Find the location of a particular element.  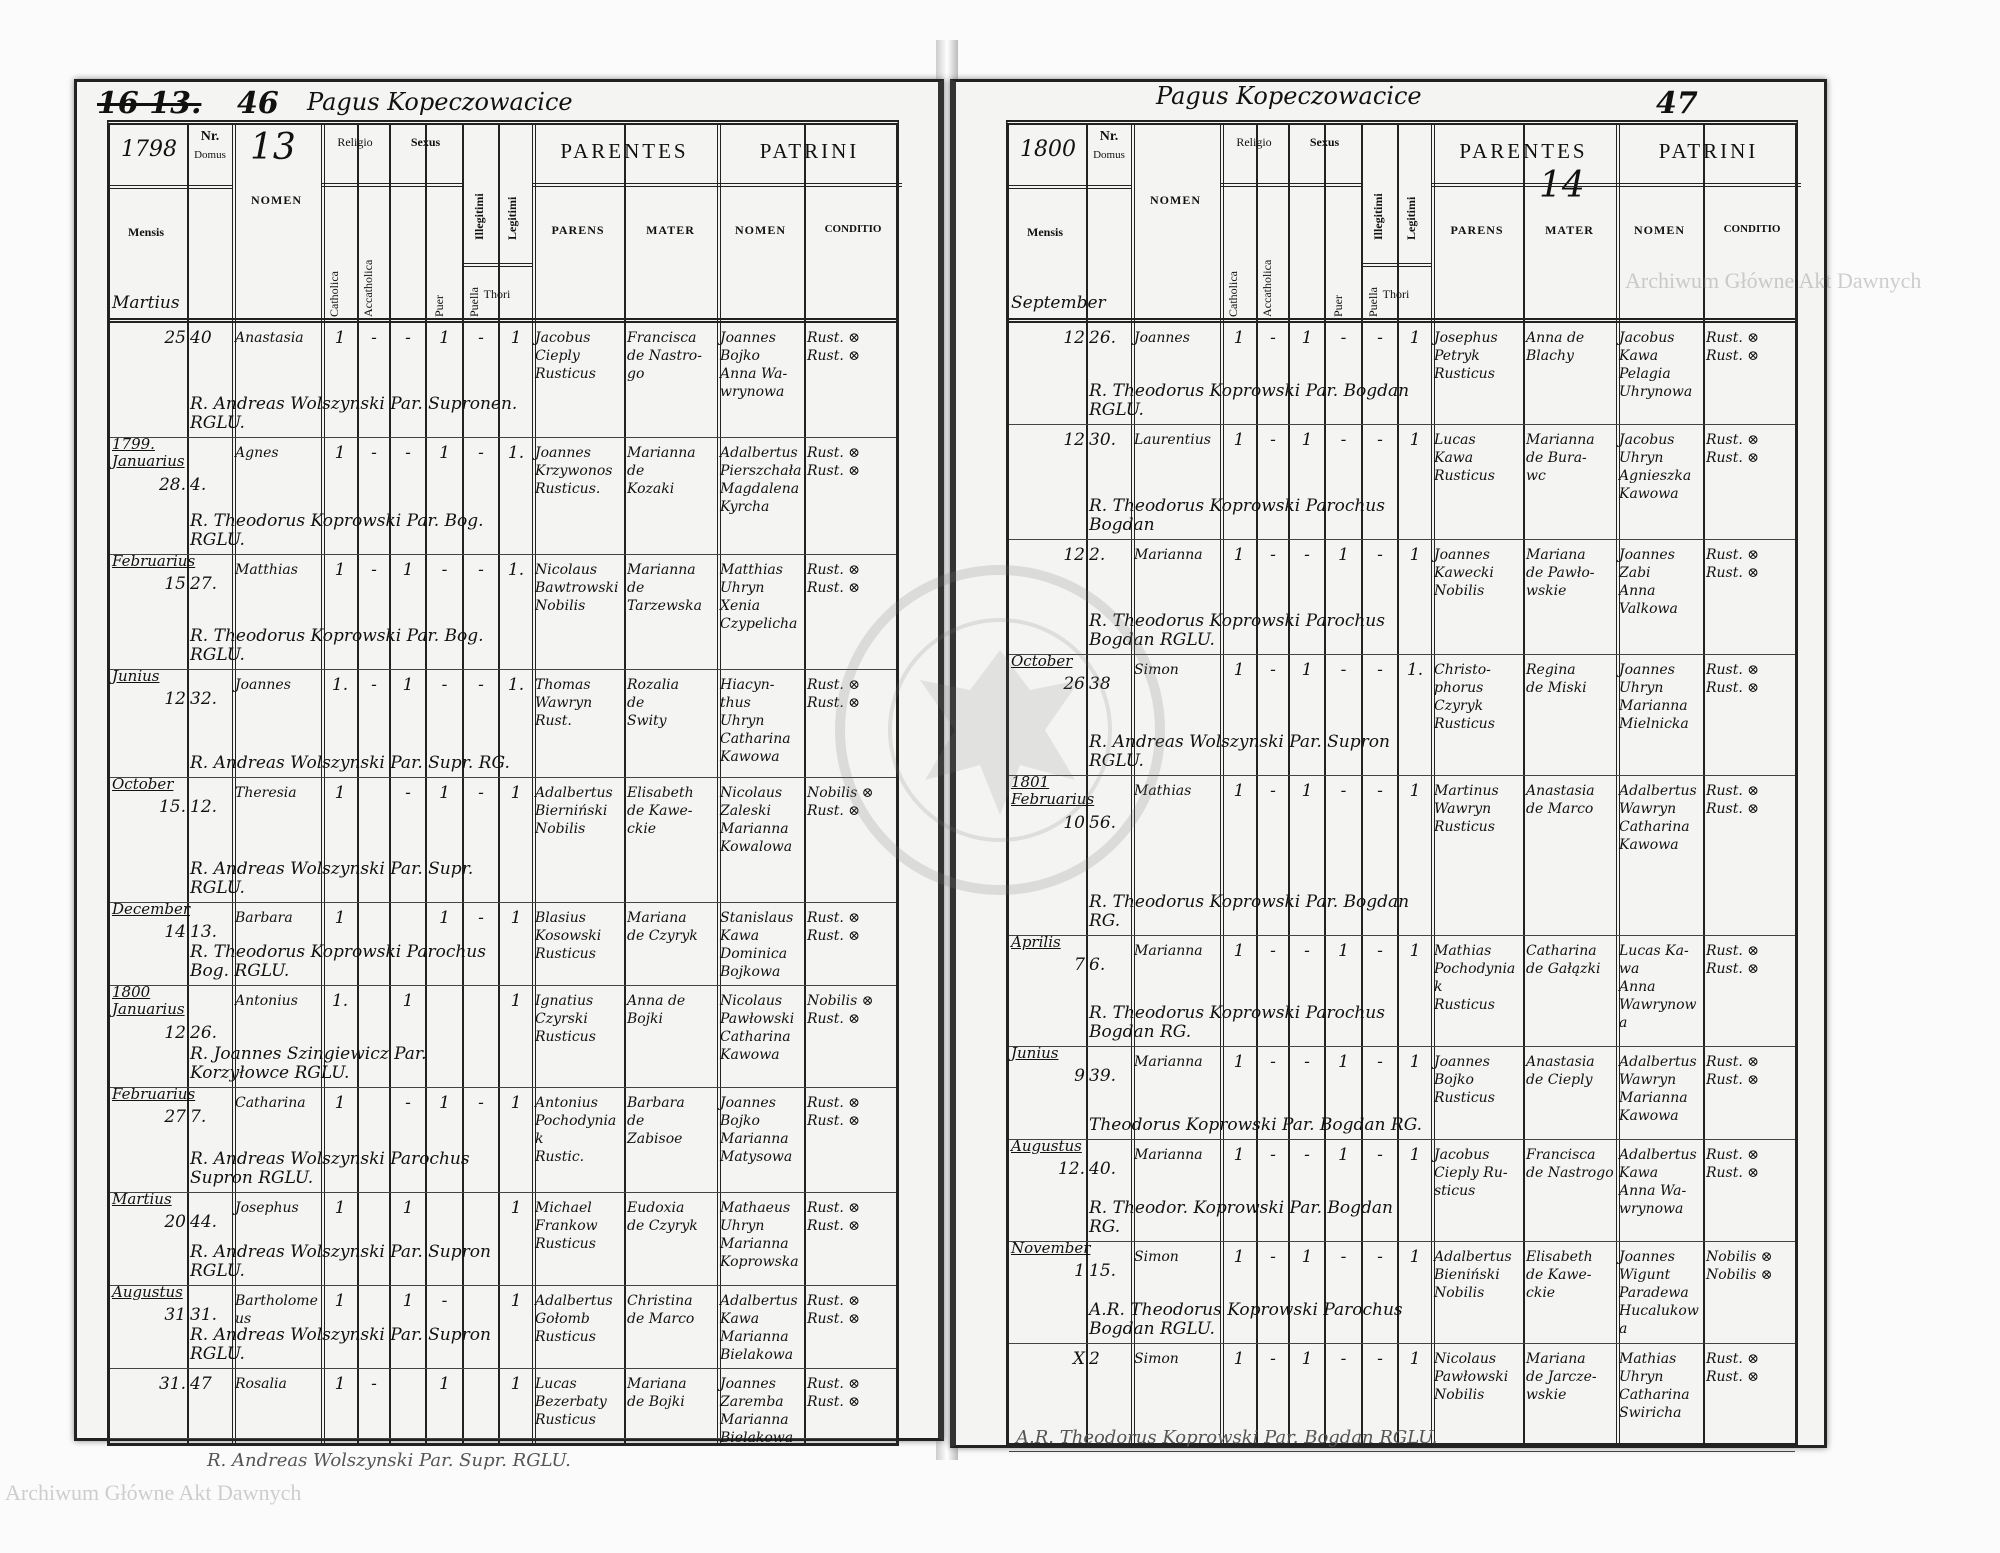

entry-mother: Marianna de Tarzewska is located at coordinates (664, 588).